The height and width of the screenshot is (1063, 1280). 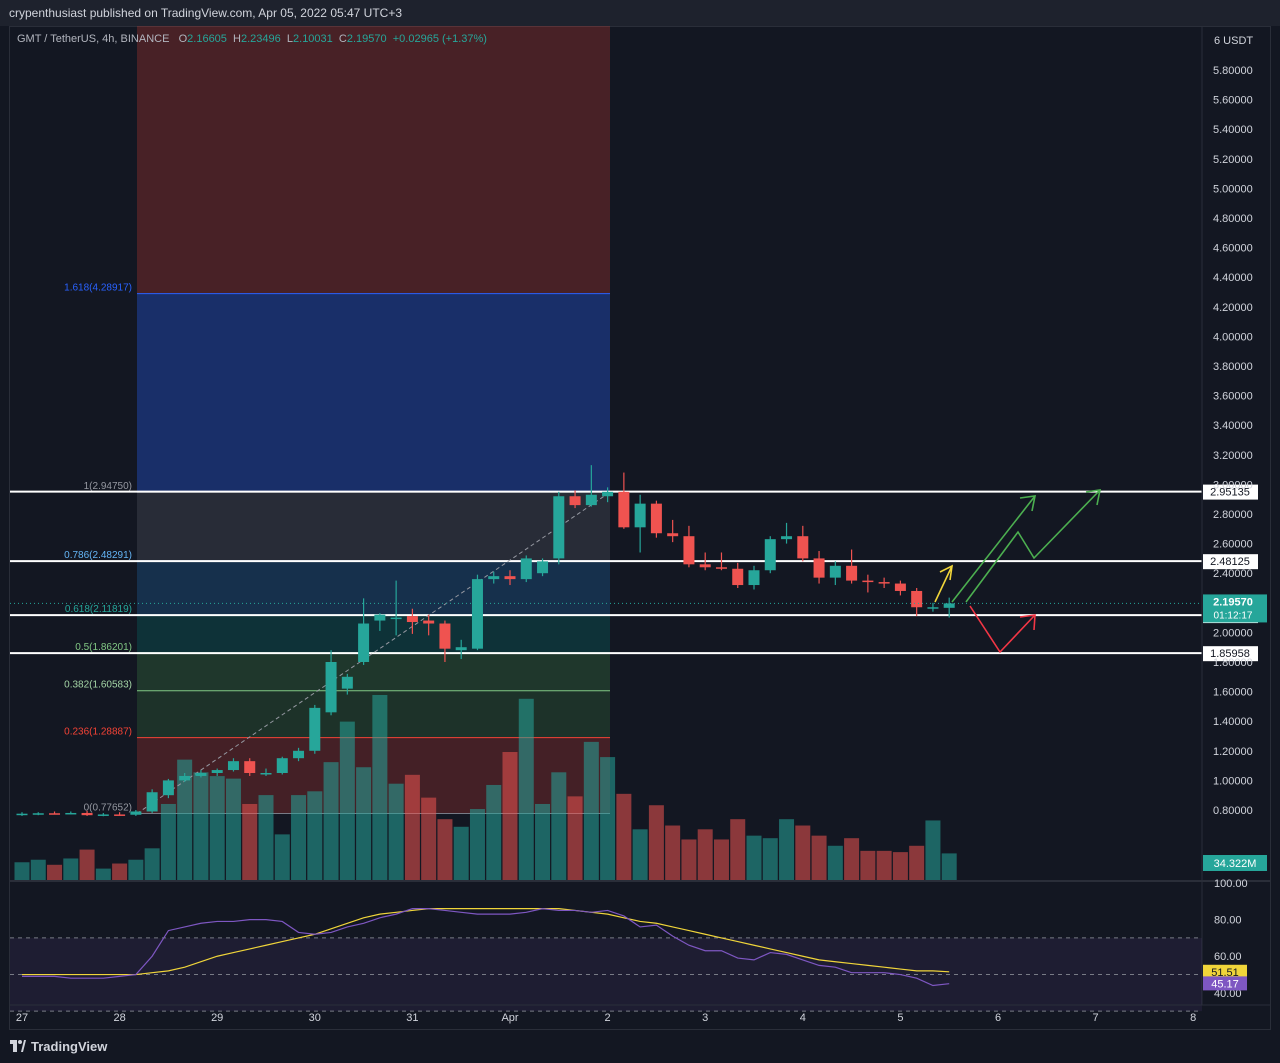 What do you see at coordinates (1233, 308) in the screenshot?
I see `price-tick-label: 4.20000` at bounding box center [1233, 308].